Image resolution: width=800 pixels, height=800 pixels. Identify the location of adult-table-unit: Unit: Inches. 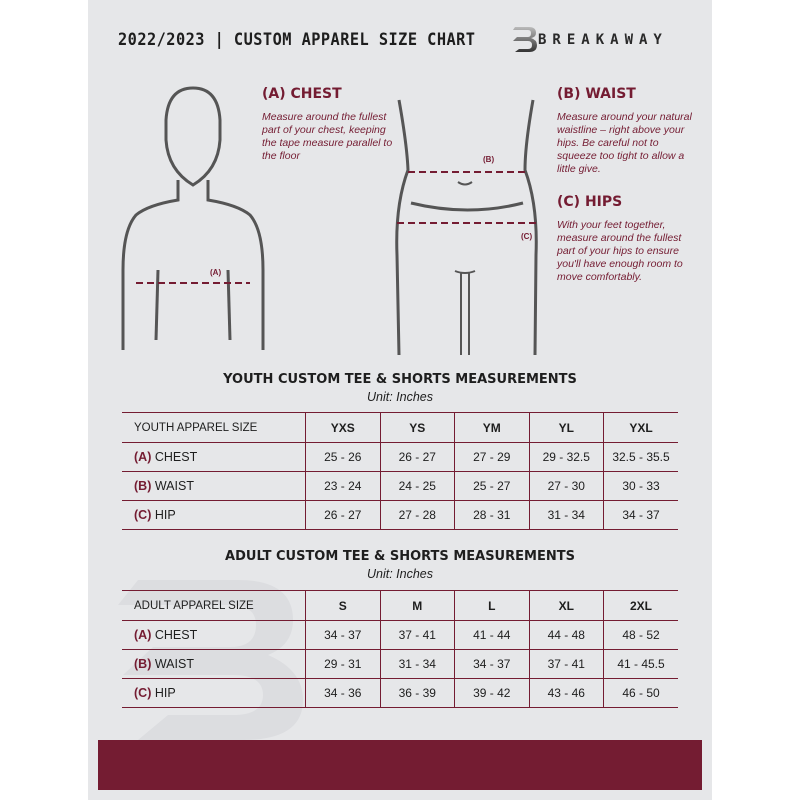
(399, 574).